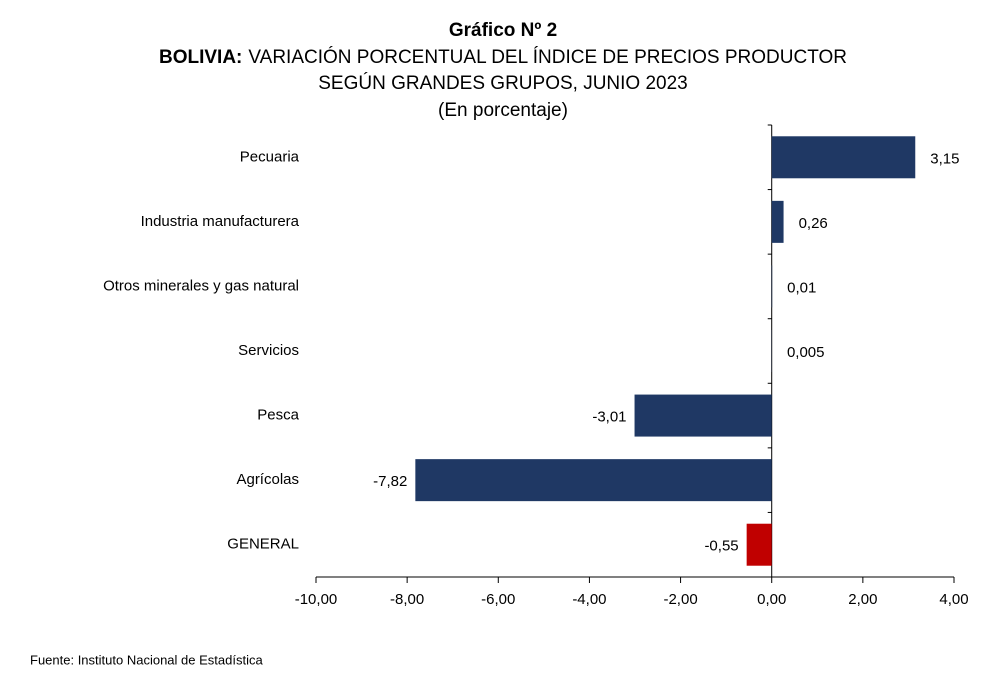  I want to click on y-tick-label: Pecuaria, so click(270, 156).